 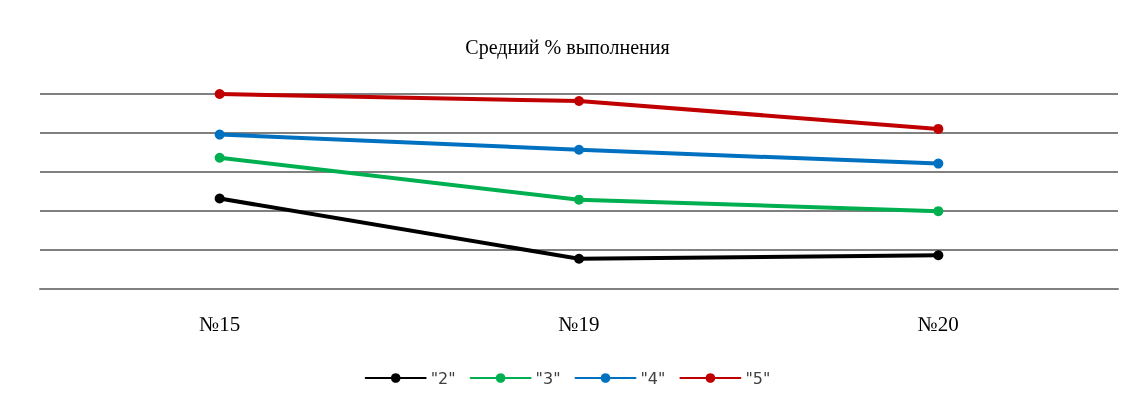 I want to click on legend-label: "3", so click(x=548, y=378).